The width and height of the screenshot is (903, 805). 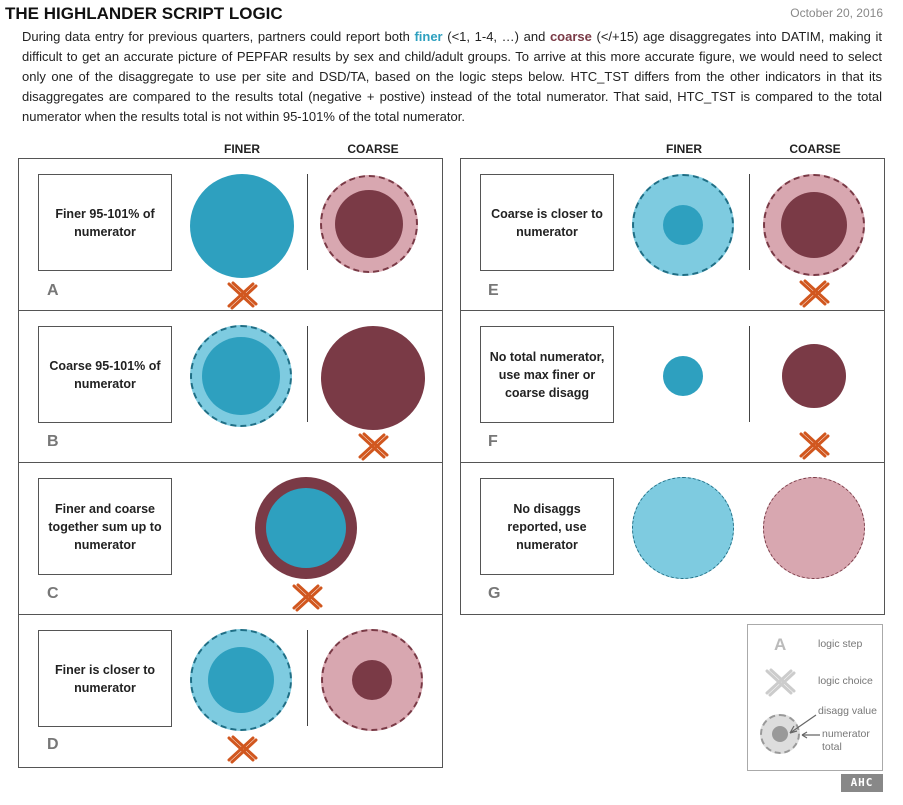 What do you see at coordinates (845, 681) in the screenshot?
I see `legend-logic-choice-label: logic choice` at bounding box center [845, 681].